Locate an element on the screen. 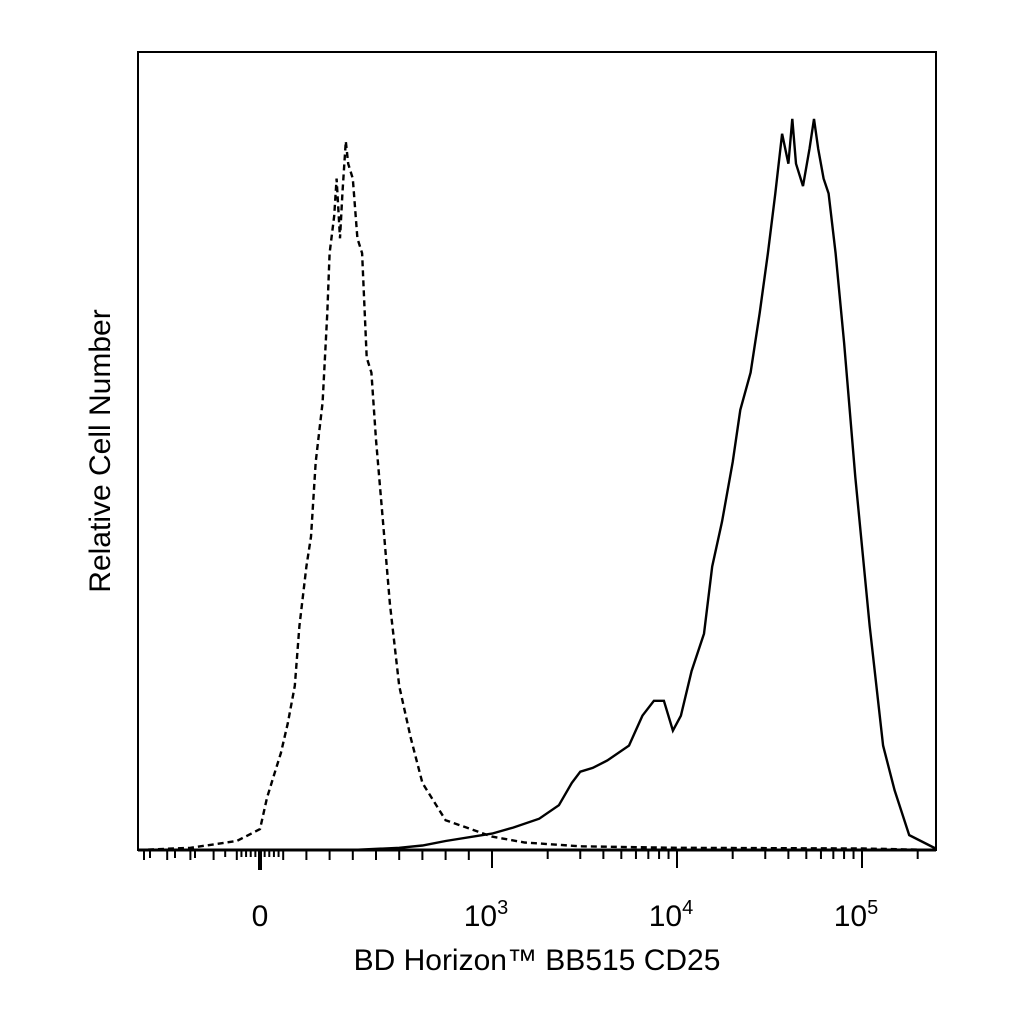  x-tick-label: 10⁴ is located at coordinates (671, 915).